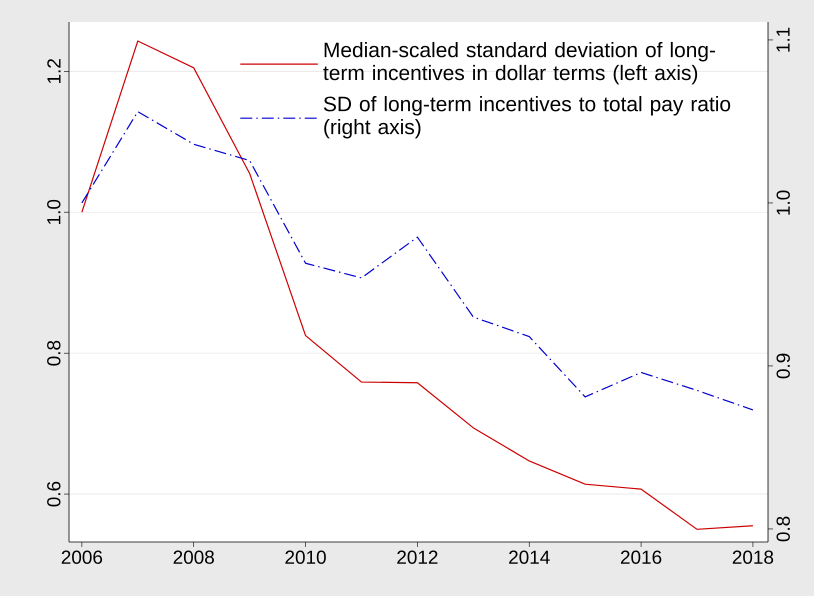 The width and height of the screenshot is (814, 596). What do you see at coordinates (783, 529) in the screenshot?
I see `y2-tick-label: 0.8` at bounding box center [783, 529].